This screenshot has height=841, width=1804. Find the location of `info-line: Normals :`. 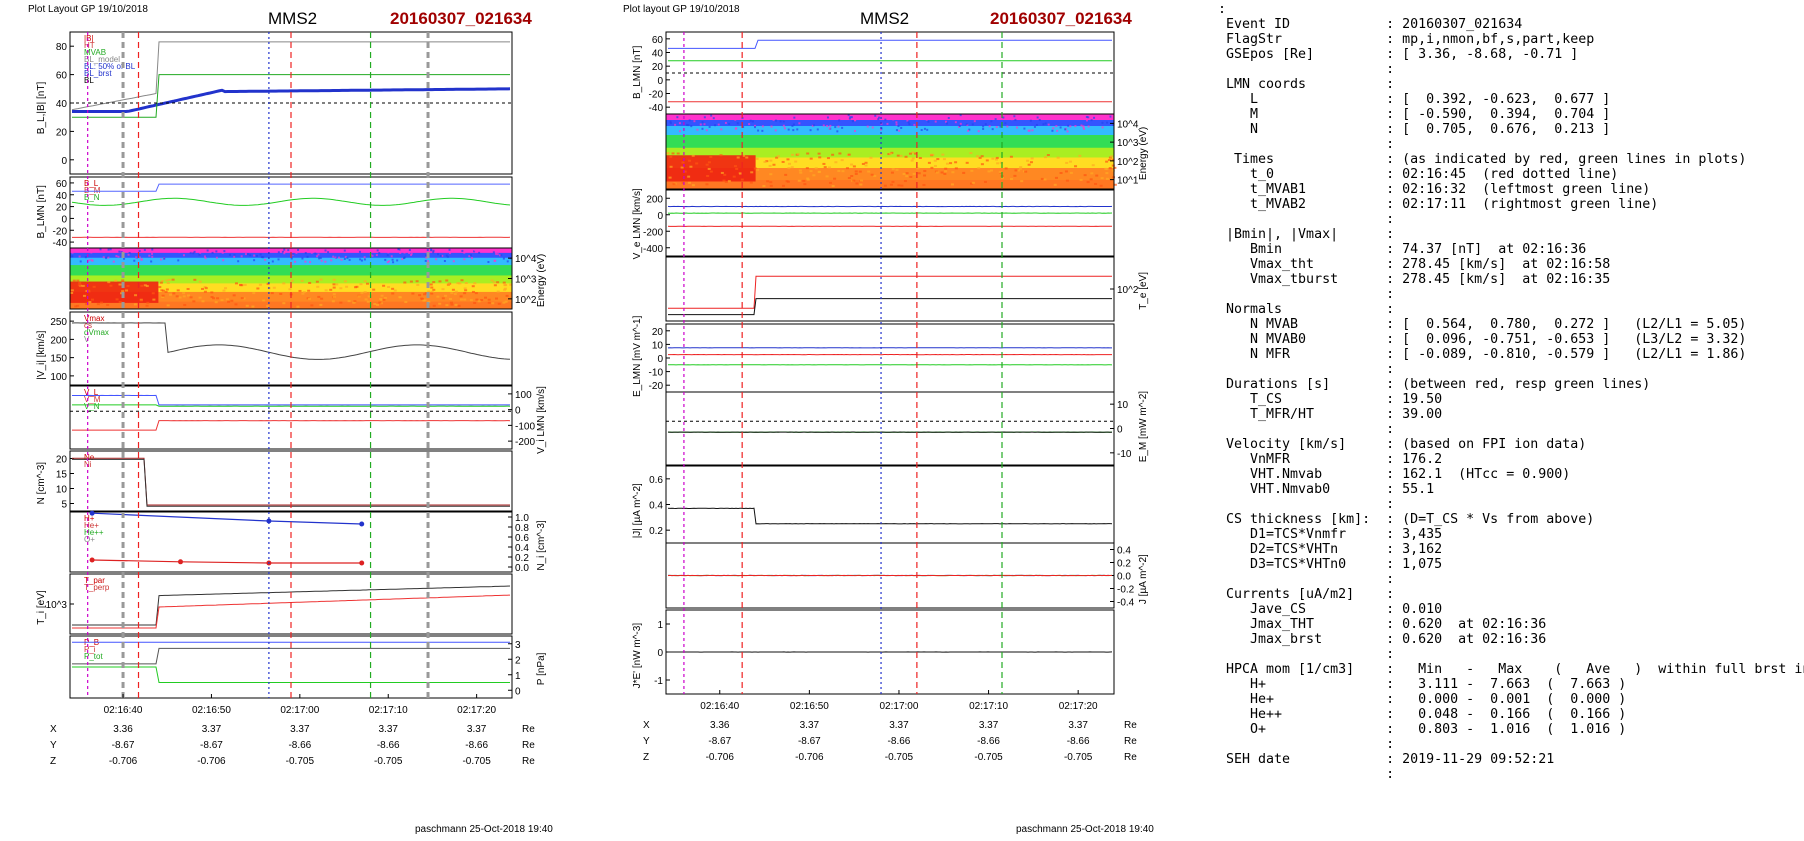

info-line: Normals : is located at coordinates (1306, 309).